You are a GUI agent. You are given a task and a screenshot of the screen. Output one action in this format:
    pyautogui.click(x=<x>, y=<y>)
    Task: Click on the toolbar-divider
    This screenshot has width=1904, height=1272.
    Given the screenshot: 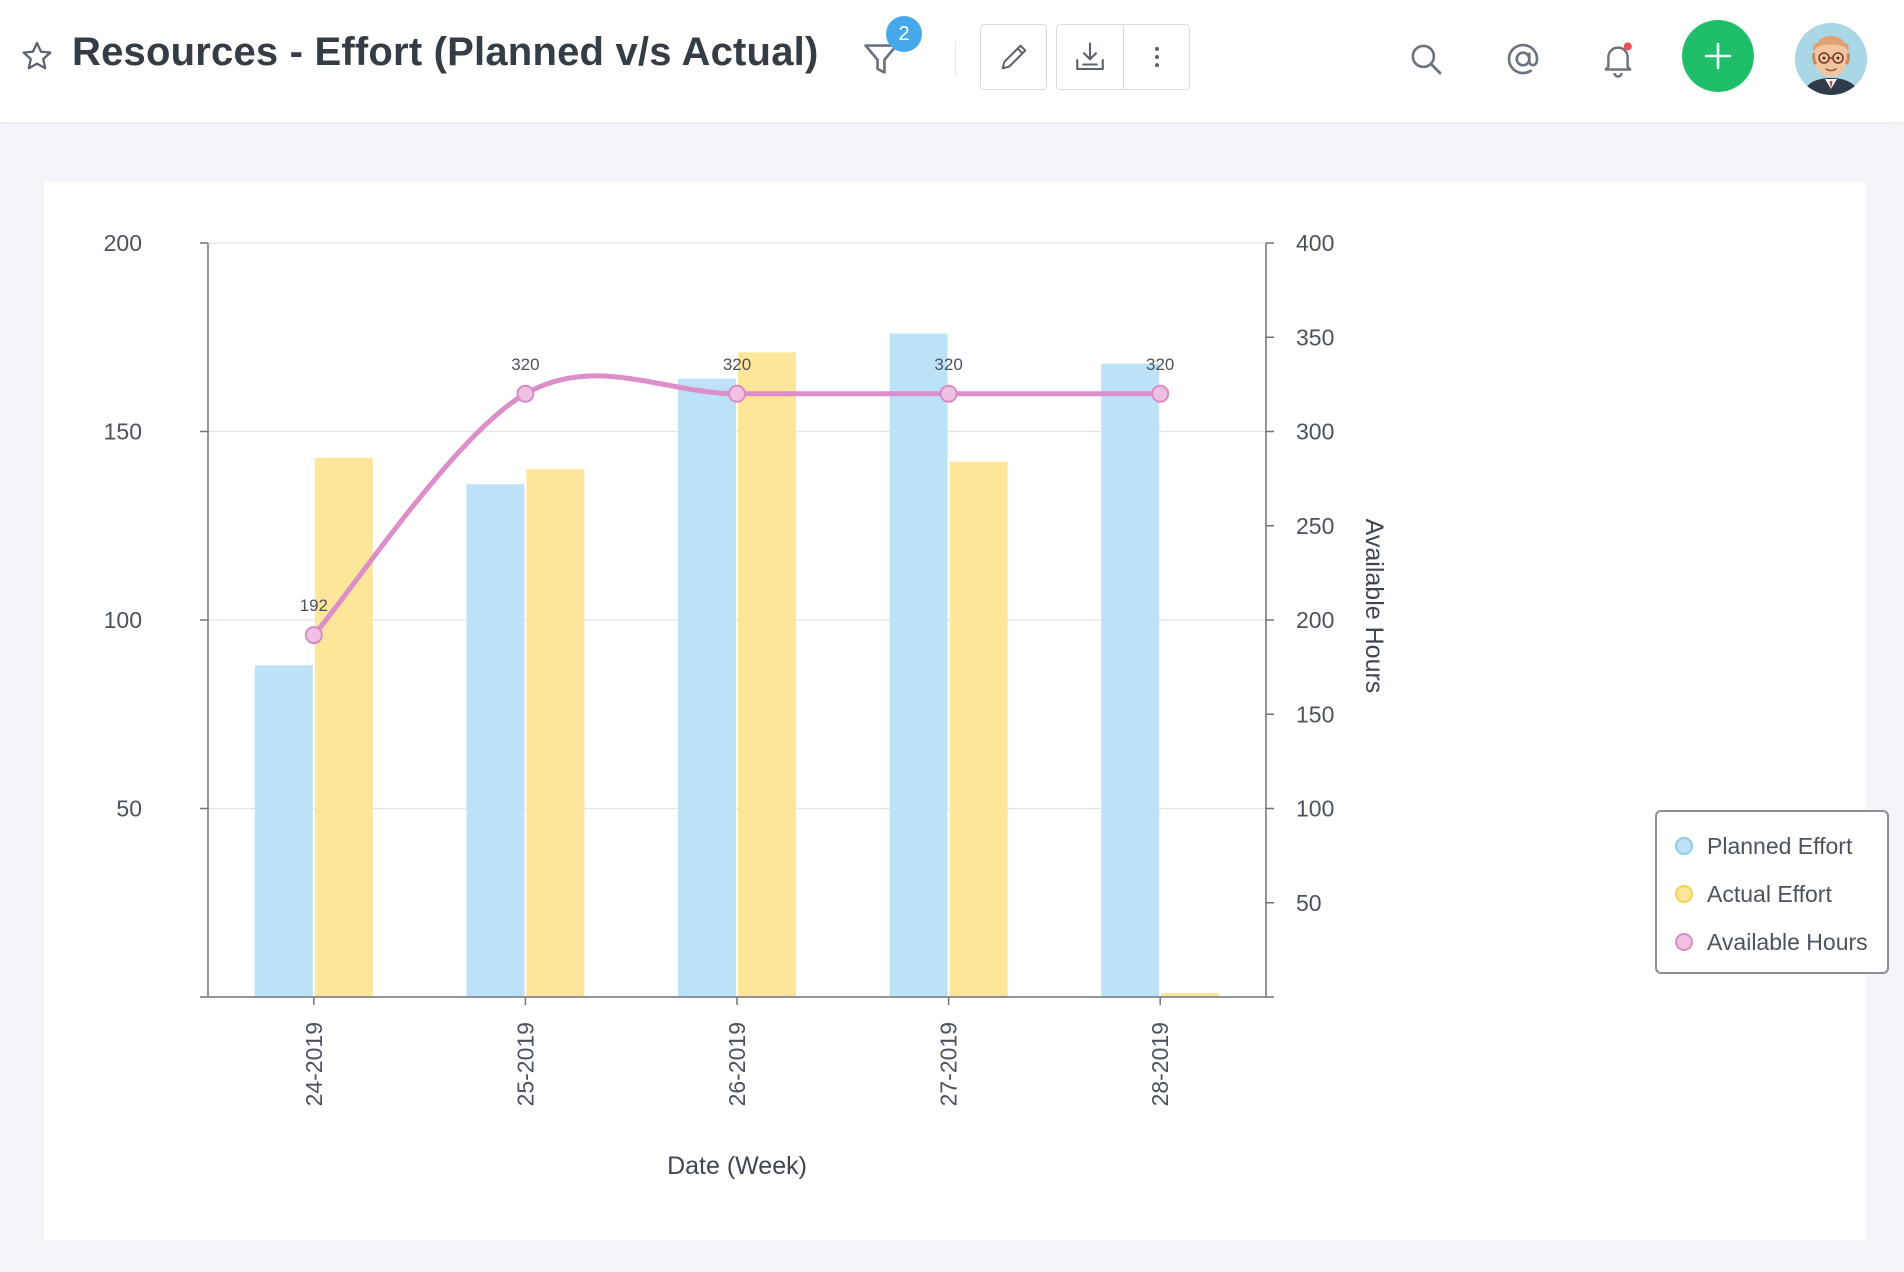 What is the action you would take?
    pyautogui.click(x=955, y=59)
    